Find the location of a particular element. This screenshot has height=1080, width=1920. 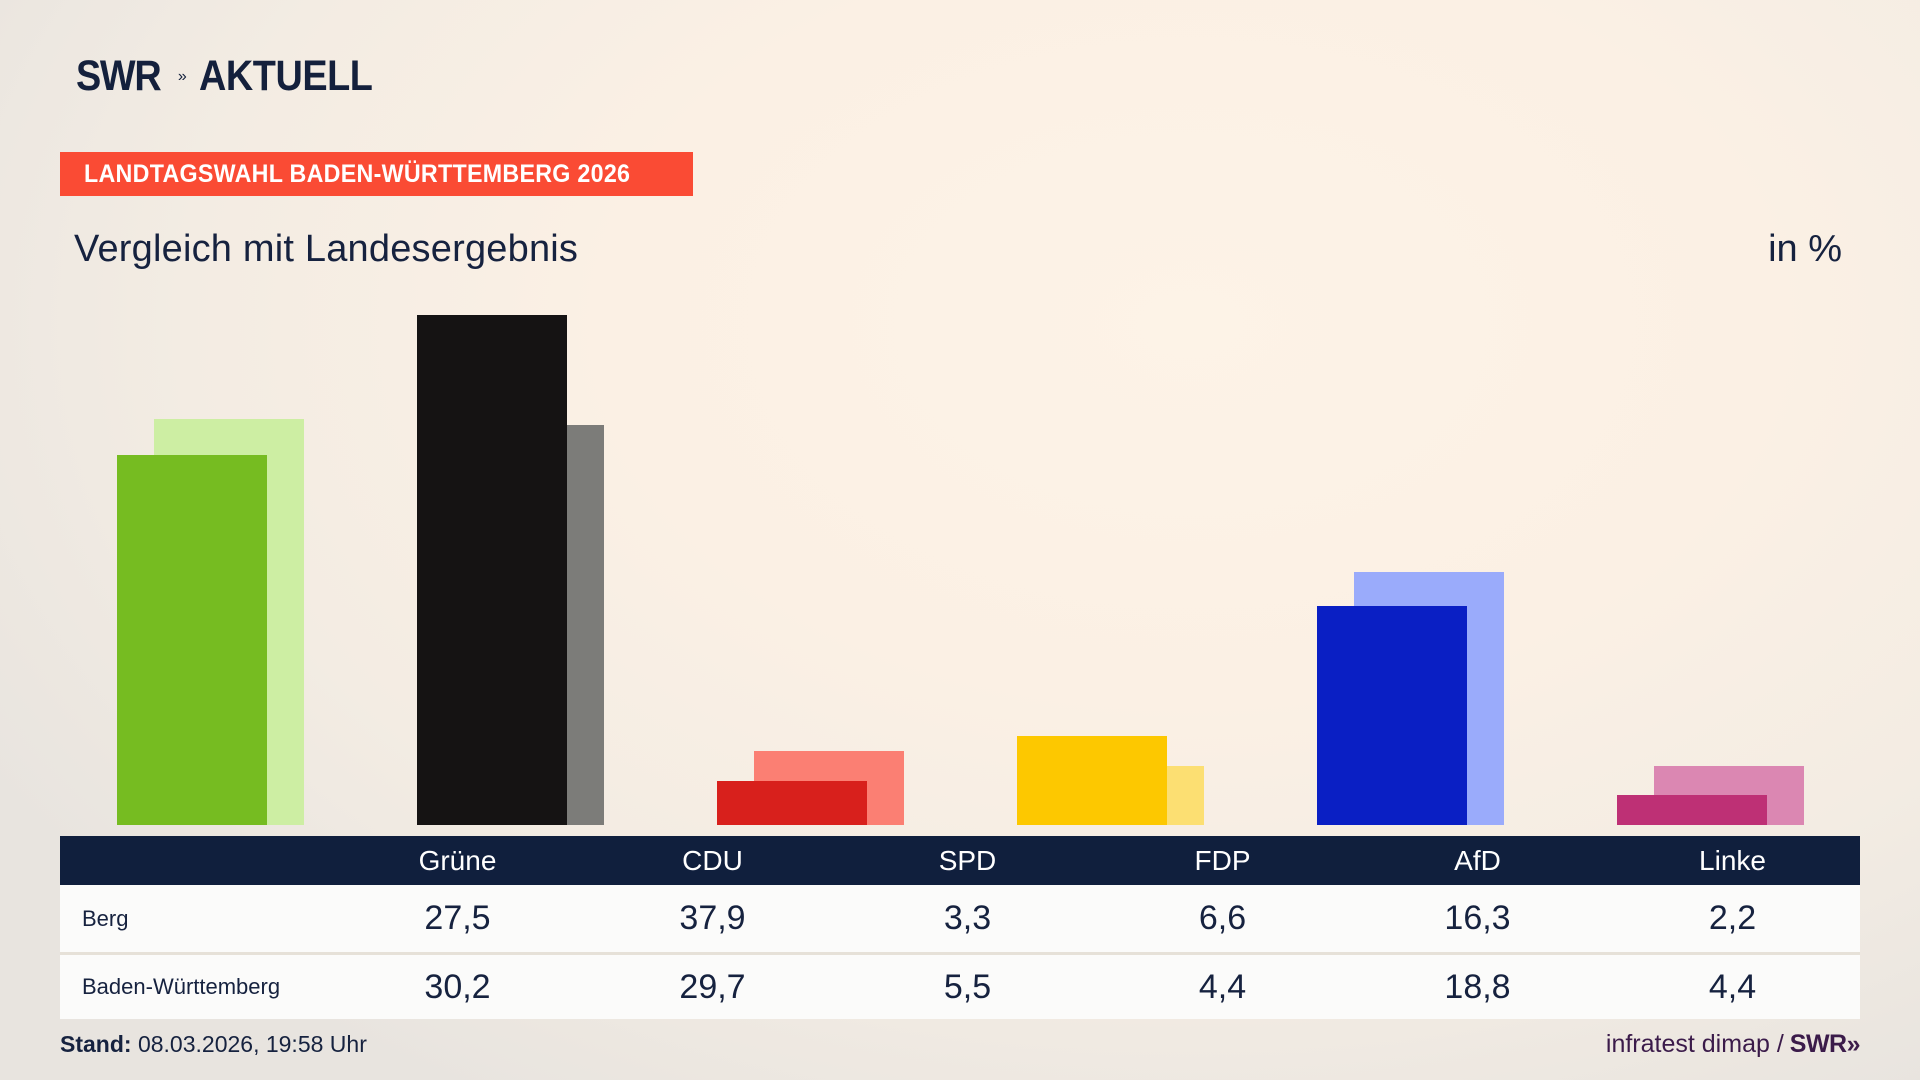

table-row-label: Baden-Württemberg is located at coordinates (181, 986).